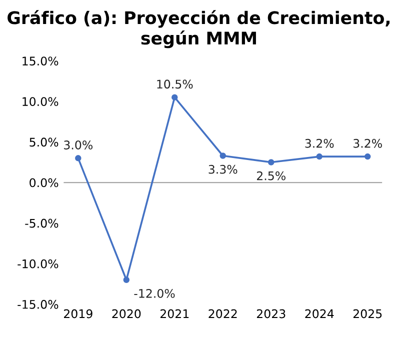 This screenshot has height=338, width=398. What do you see at coordinates (40, 101) in the screenshot?
I see `y-tick-label: 10.0%` at bounding box center [40, 101].